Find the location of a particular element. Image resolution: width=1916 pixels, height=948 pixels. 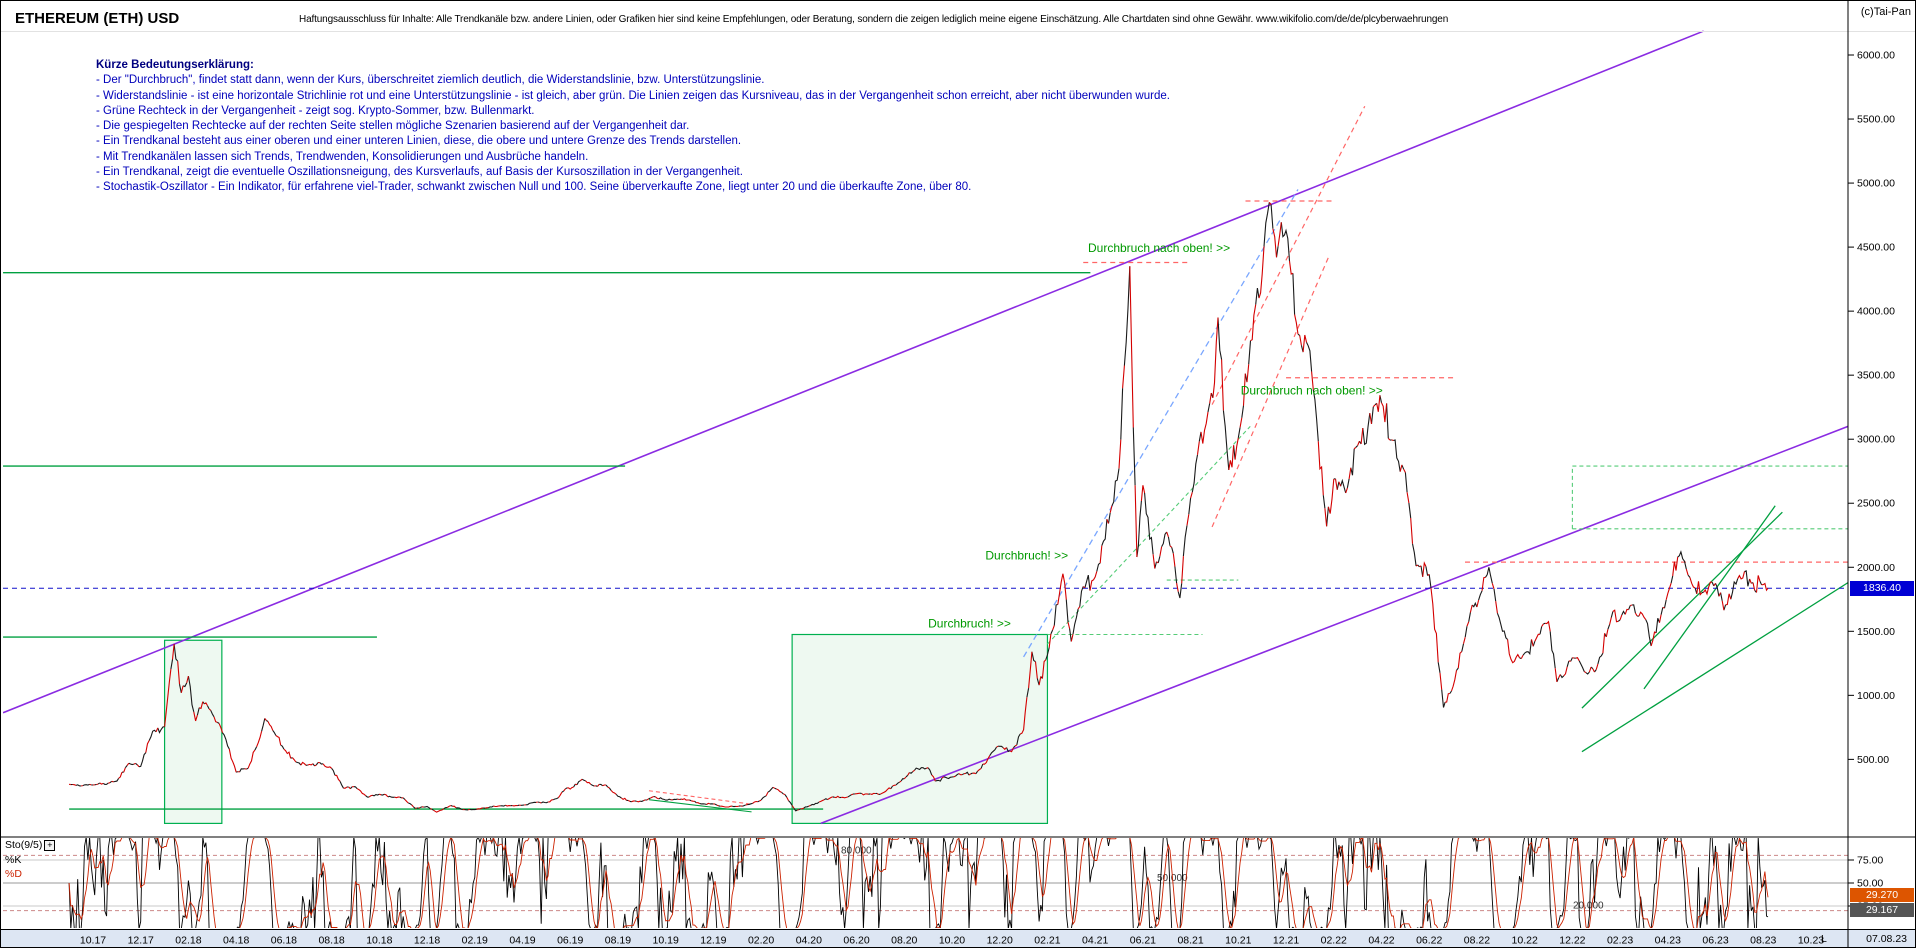

svg-text: 06.20 is located at coordinates (856, 941).